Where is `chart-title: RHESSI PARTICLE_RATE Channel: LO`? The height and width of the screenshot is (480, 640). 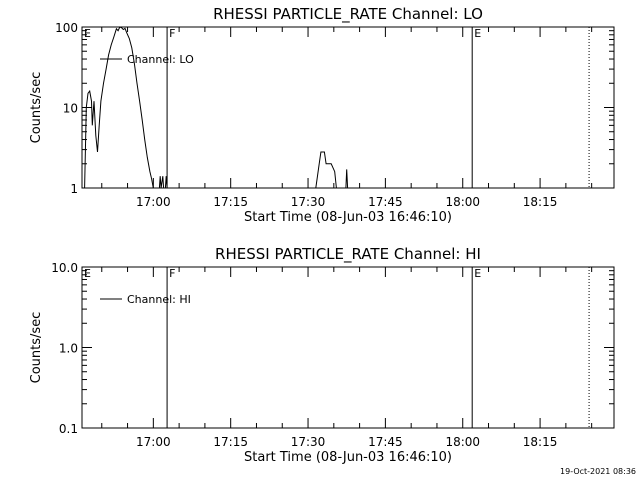
chart-title: RHESSI PARTICLE_RATE Channel: LO is located at coordinates (348, 14).